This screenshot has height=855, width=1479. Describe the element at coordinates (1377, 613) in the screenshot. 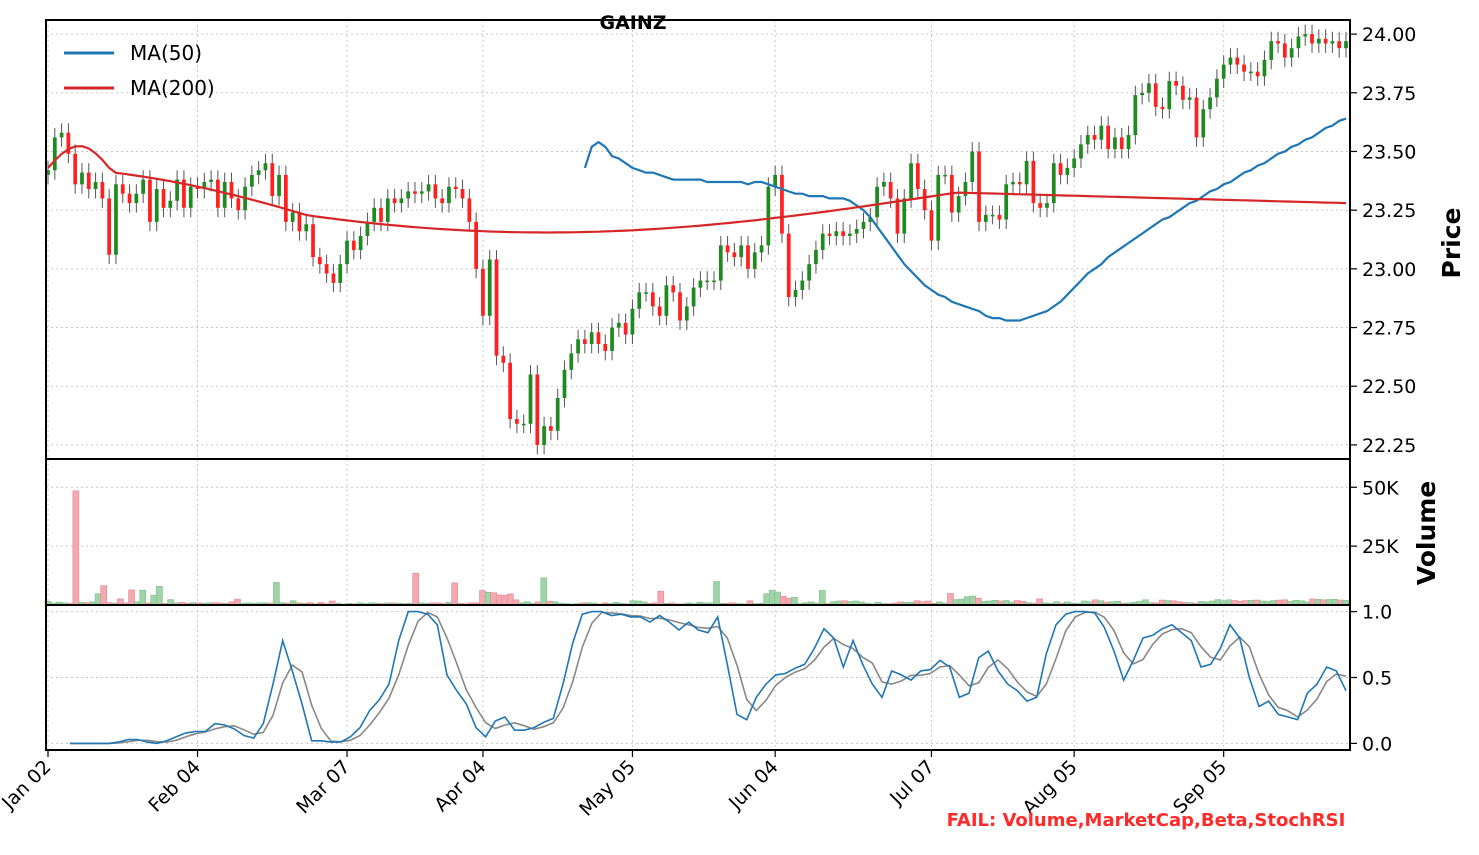

I see `stoch-tick-label: 1.0` at that location.